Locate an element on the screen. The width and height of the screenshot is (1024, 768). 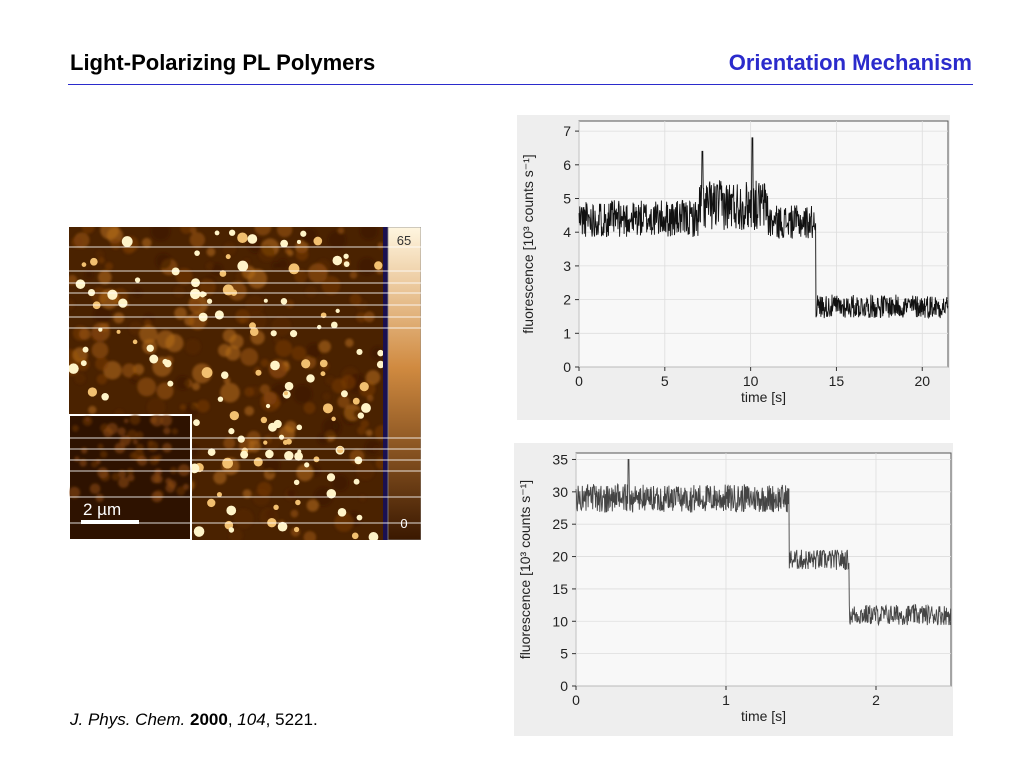
citation: J. Phys. Chem. 2000, 104, 5221. is located at coordinates (194, 719).